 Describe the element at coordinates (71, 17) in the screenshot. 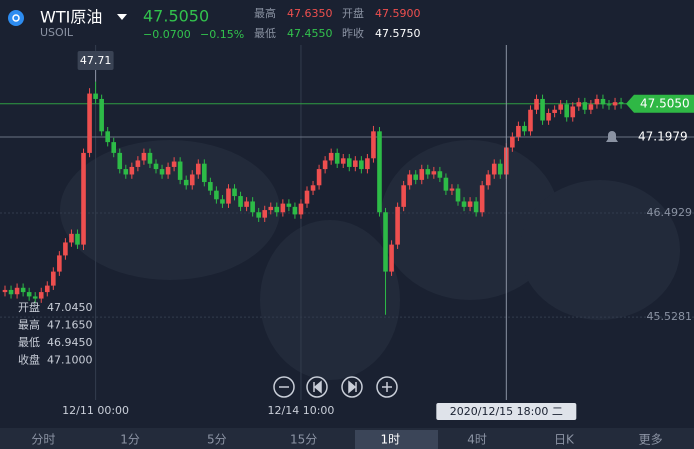

I see `symbol: WTI原油` at that location.